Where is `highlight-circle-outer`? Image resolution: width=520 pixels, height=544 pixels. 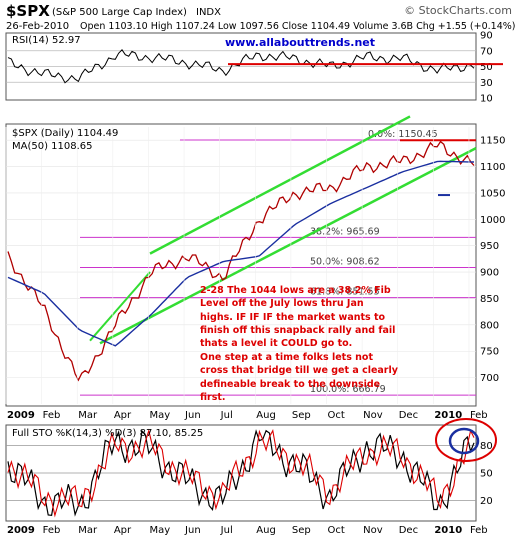
highlight-circle-outer is located at coordinates (466, 440).